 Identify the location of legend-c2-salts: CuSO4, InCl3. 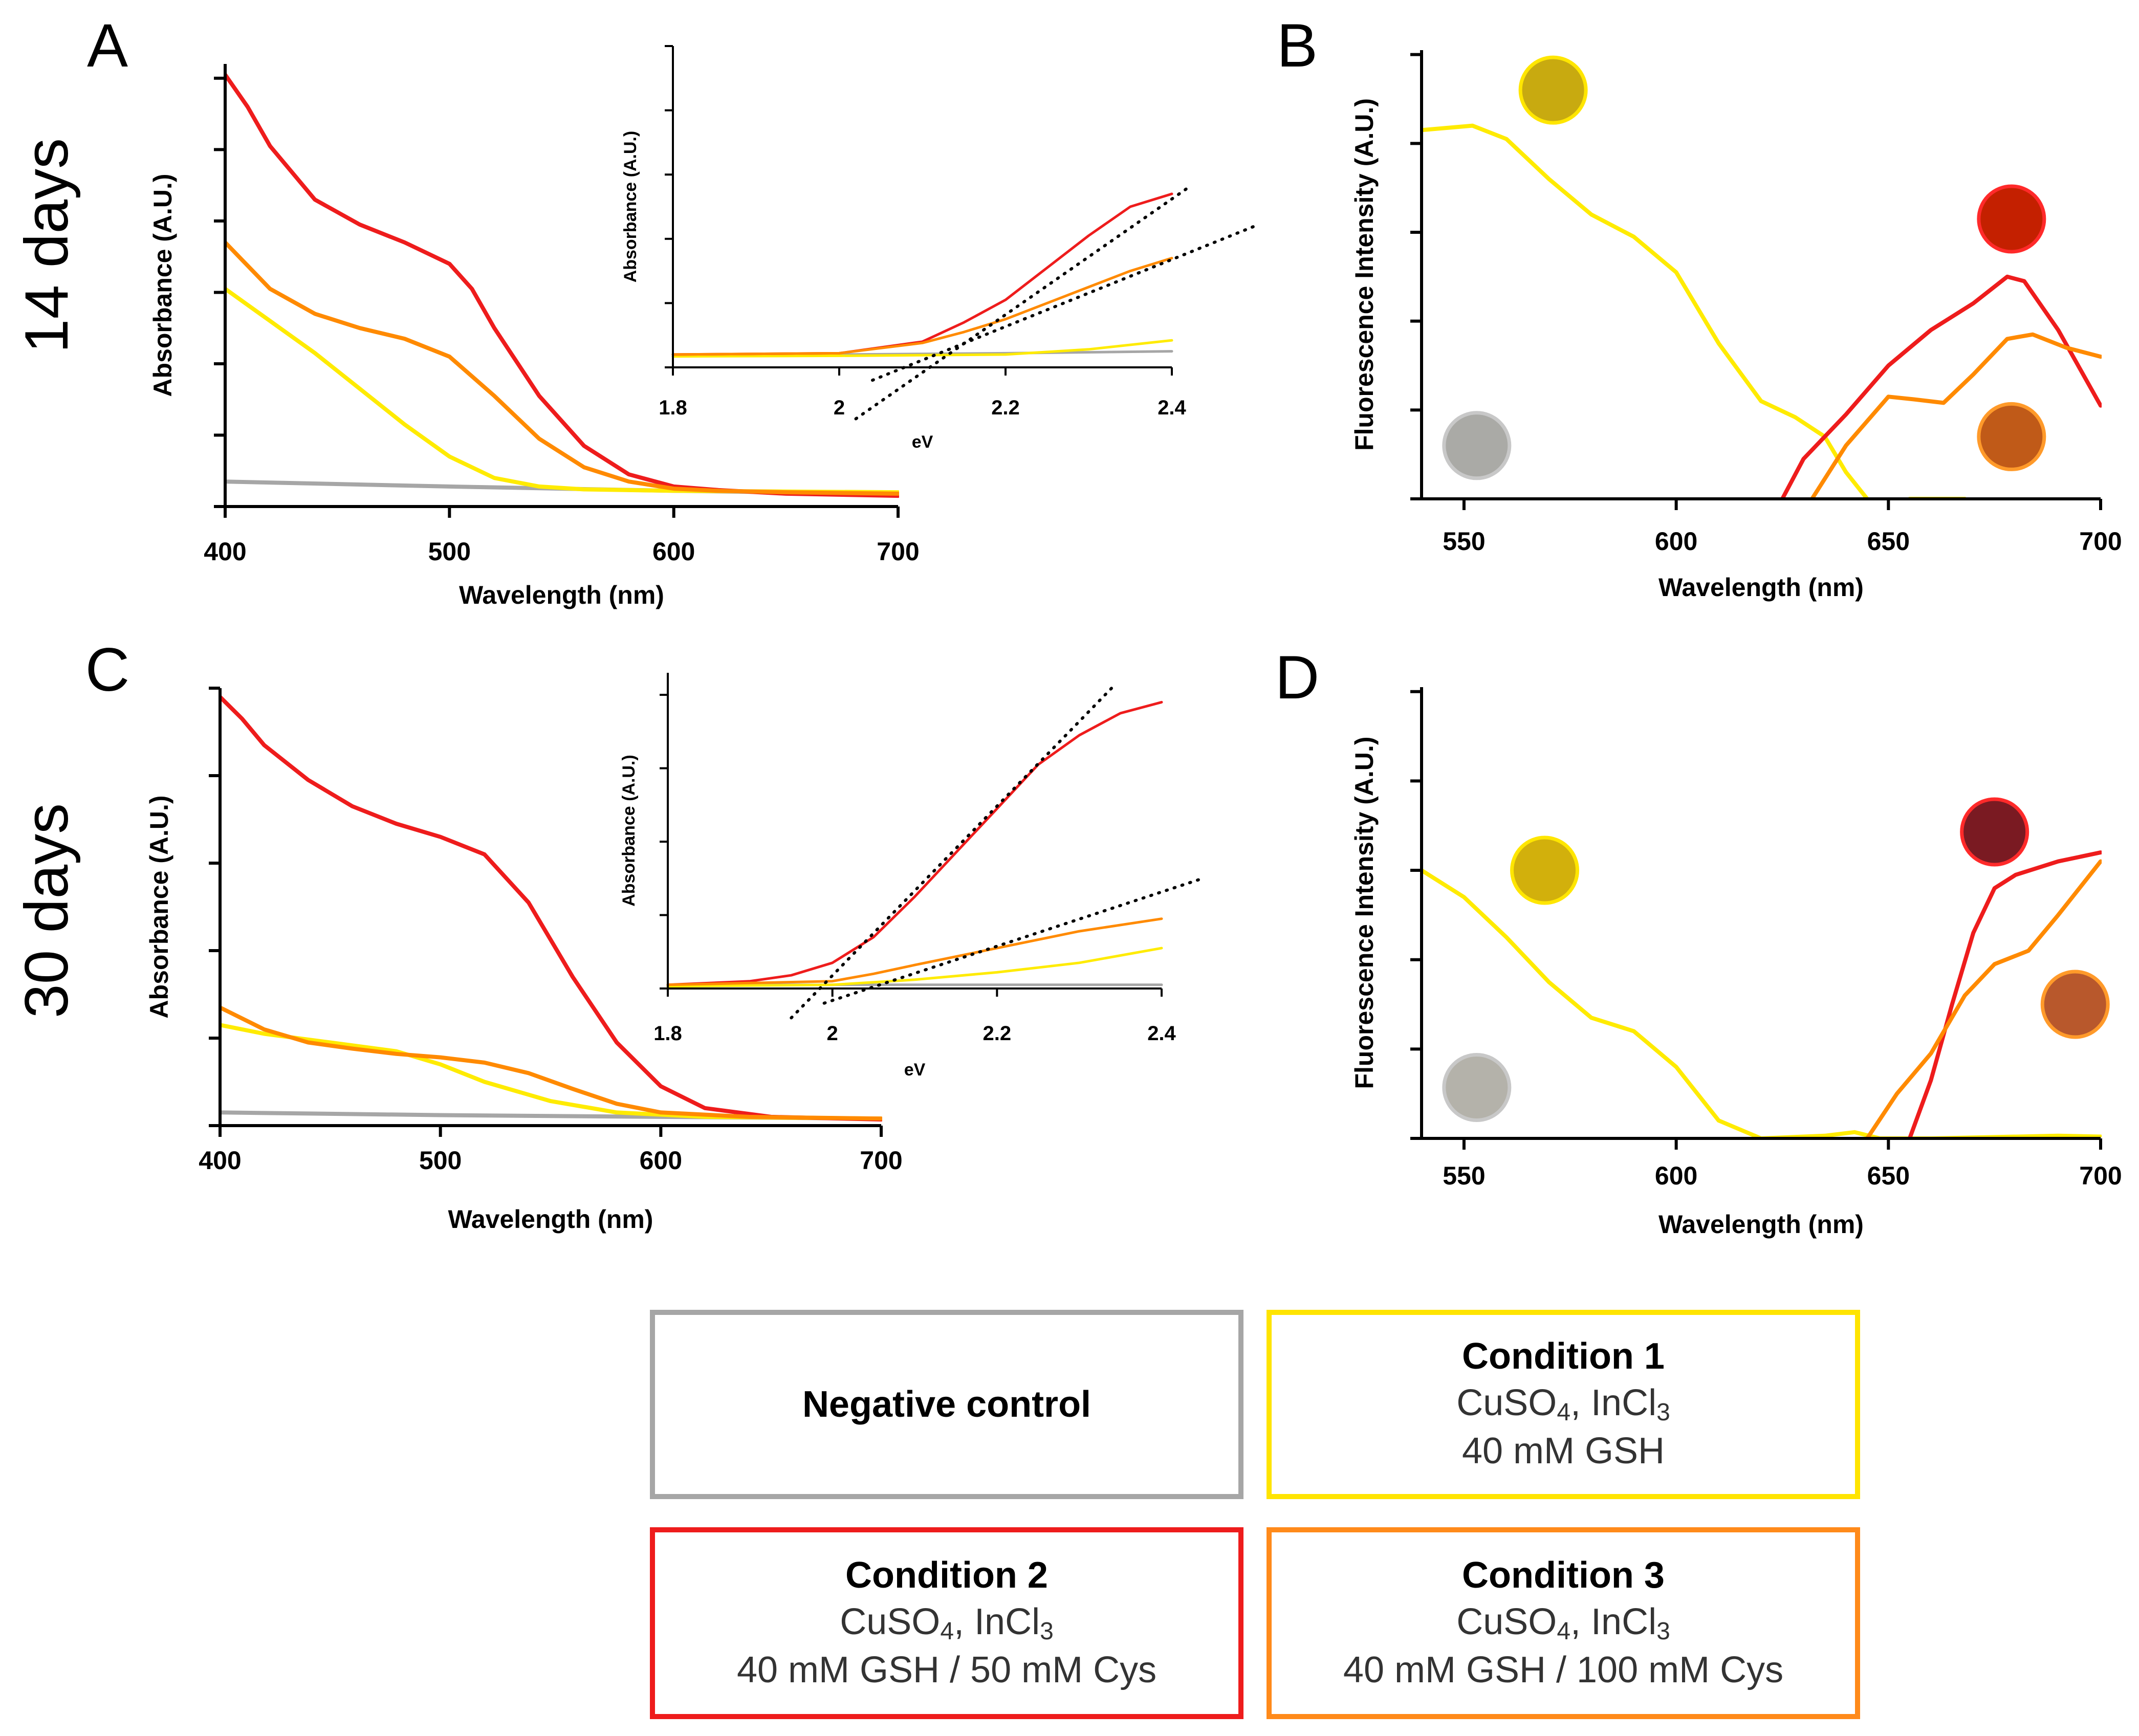
(947, 1623).